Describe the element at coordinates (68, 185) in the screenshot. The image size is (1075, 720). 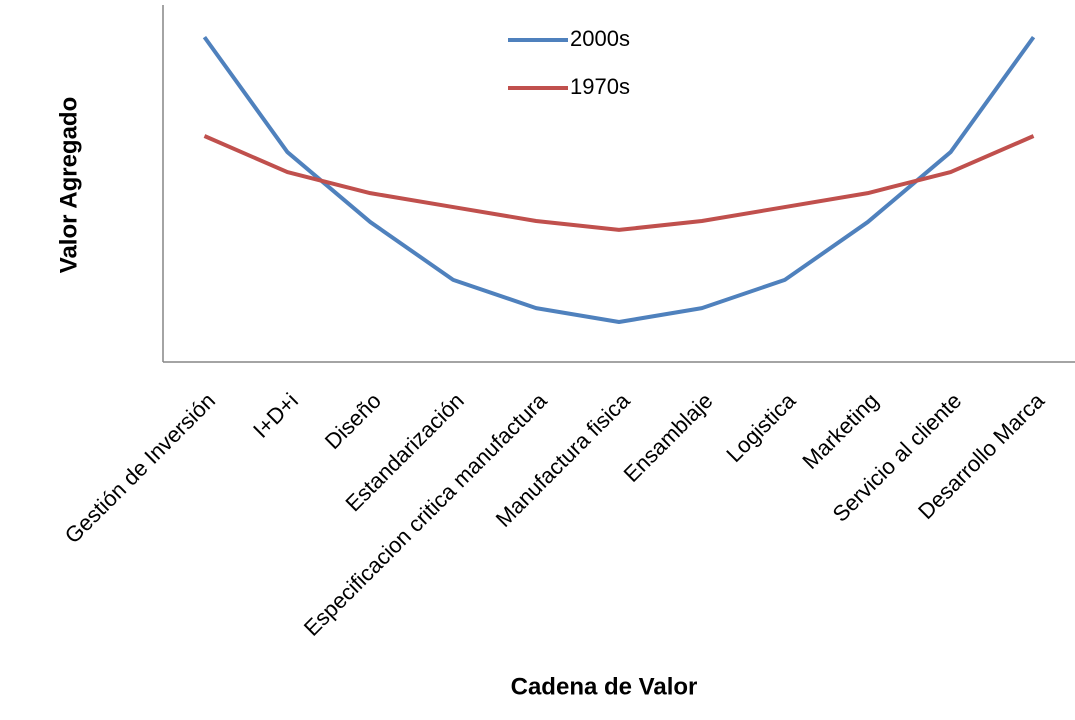
I see `y-axis-title: Valor Agregado` at that location.